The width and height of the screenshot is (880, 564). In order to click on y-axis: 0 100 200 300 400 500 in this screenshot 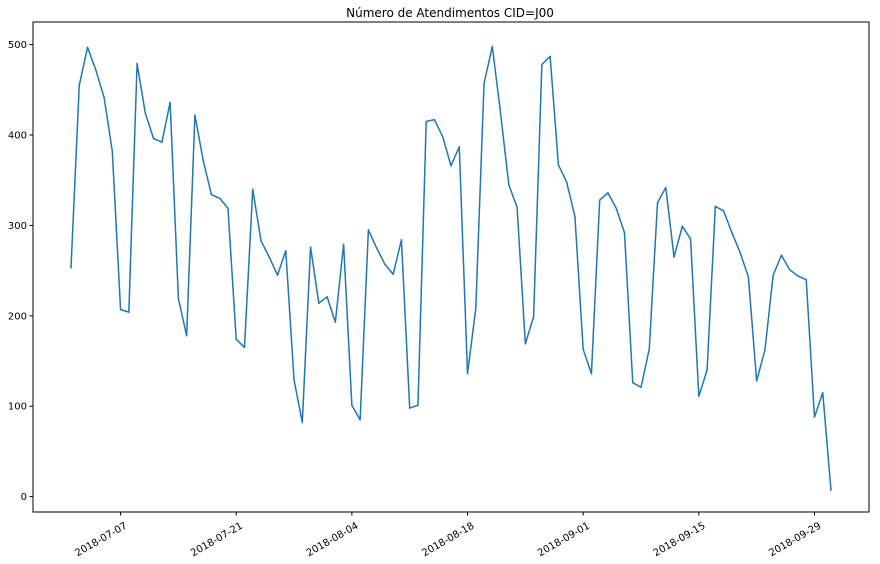, I will do `click(20, 271)`.